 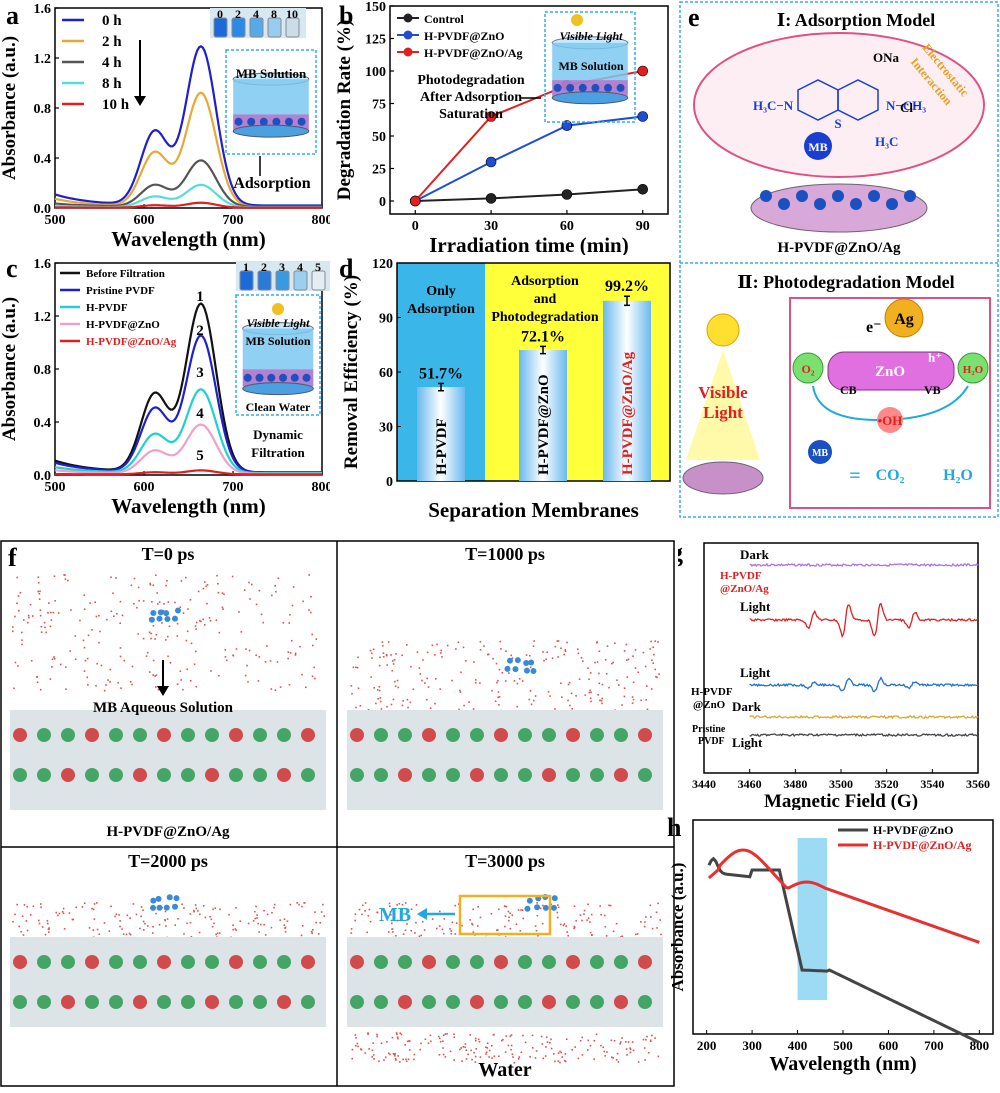 What do you see at coordinates (278, 389) in the screenshot?
I see `beaker-bottom` at bounding box center [278, 389].